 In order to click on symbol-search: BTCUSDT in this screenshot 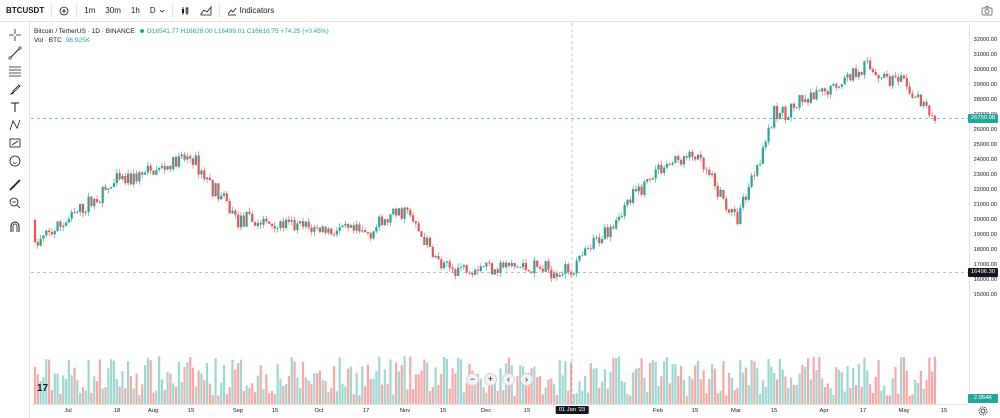, I will do `click(25, 10)`.